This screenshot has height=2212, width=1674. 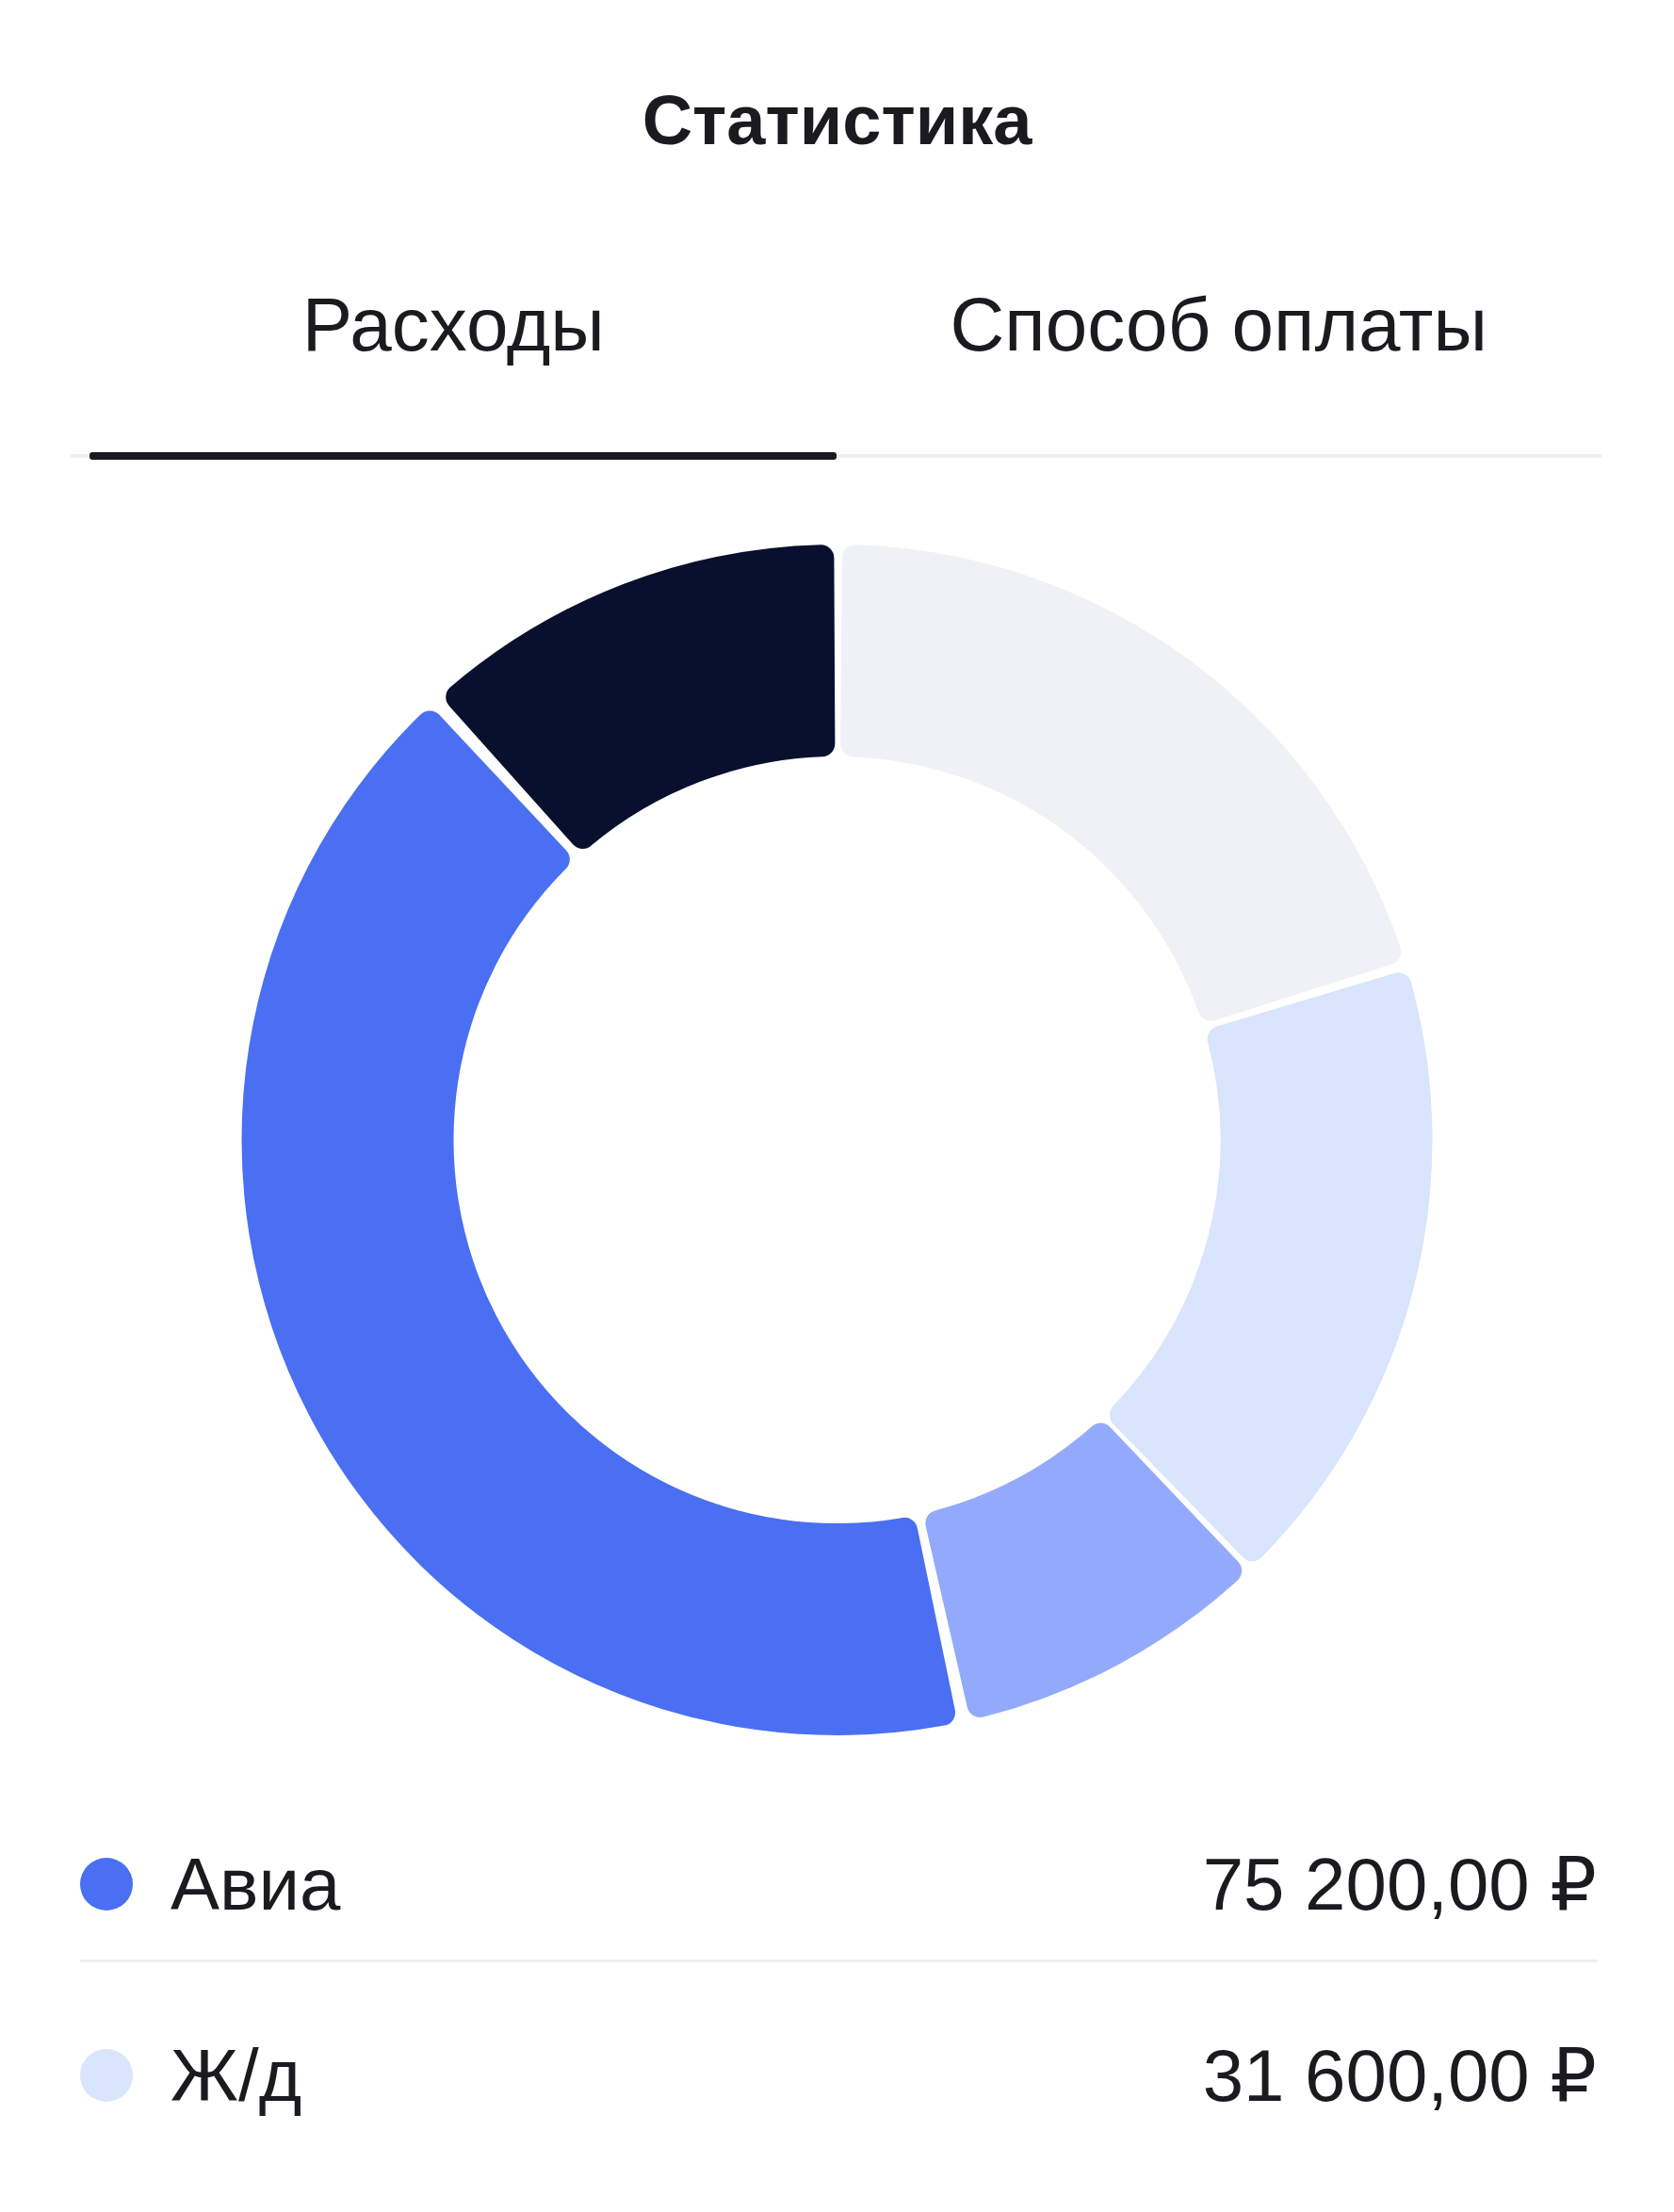 What do you see at coordinates (257, 1884) in the screenshot?
I see `legend-label: Авиа` at bounding box center [257, 1884].